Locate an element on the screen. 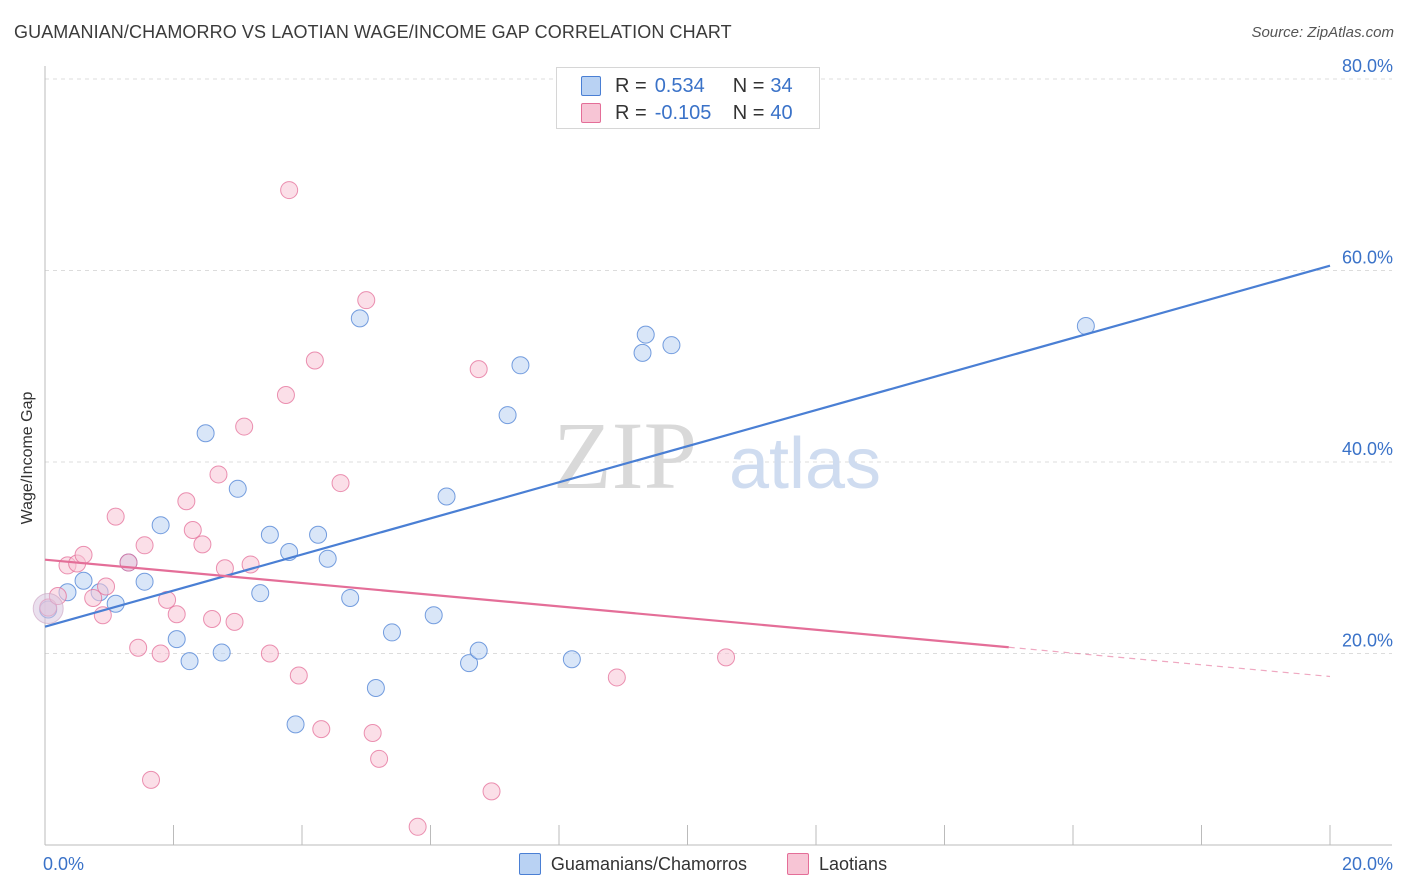 The image size is (1406, 892). trend-line-laotians is located at coordinates (526, 603).